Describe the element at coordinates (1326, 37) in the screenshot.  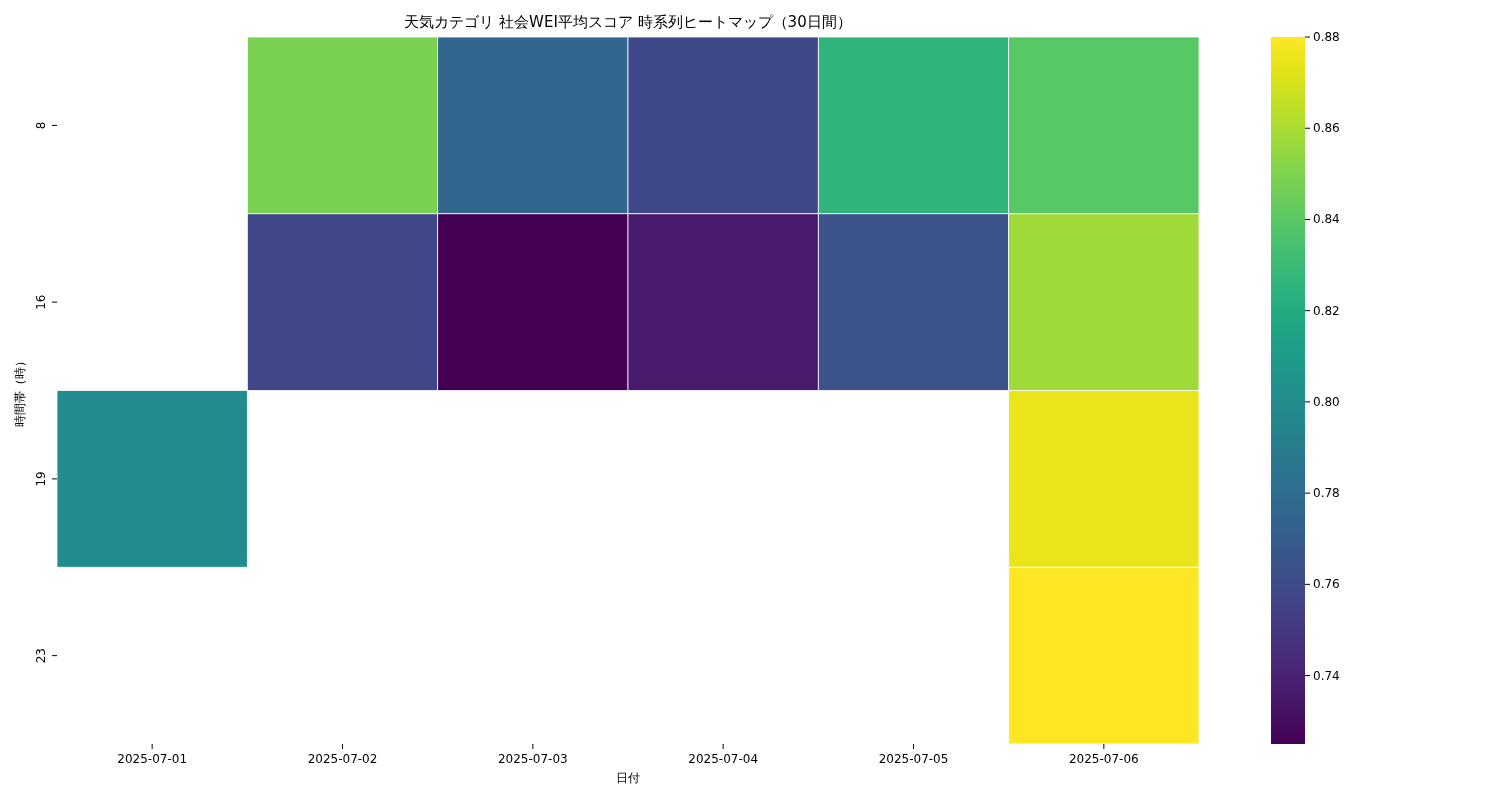
I see `color-bar-label: 0.88` at that location.